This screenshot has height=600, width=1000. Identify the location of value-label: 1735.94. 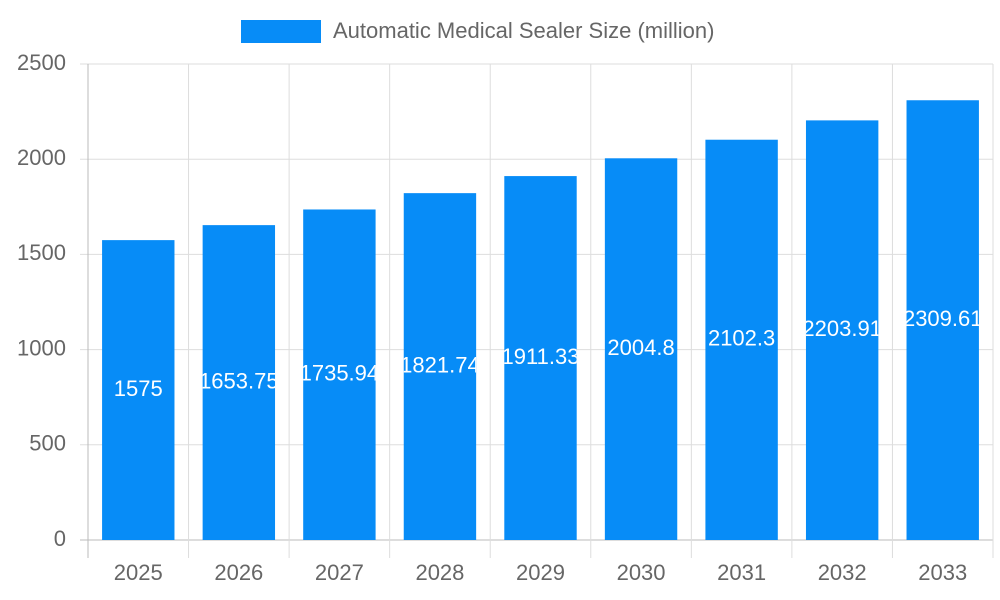
(340, 373).